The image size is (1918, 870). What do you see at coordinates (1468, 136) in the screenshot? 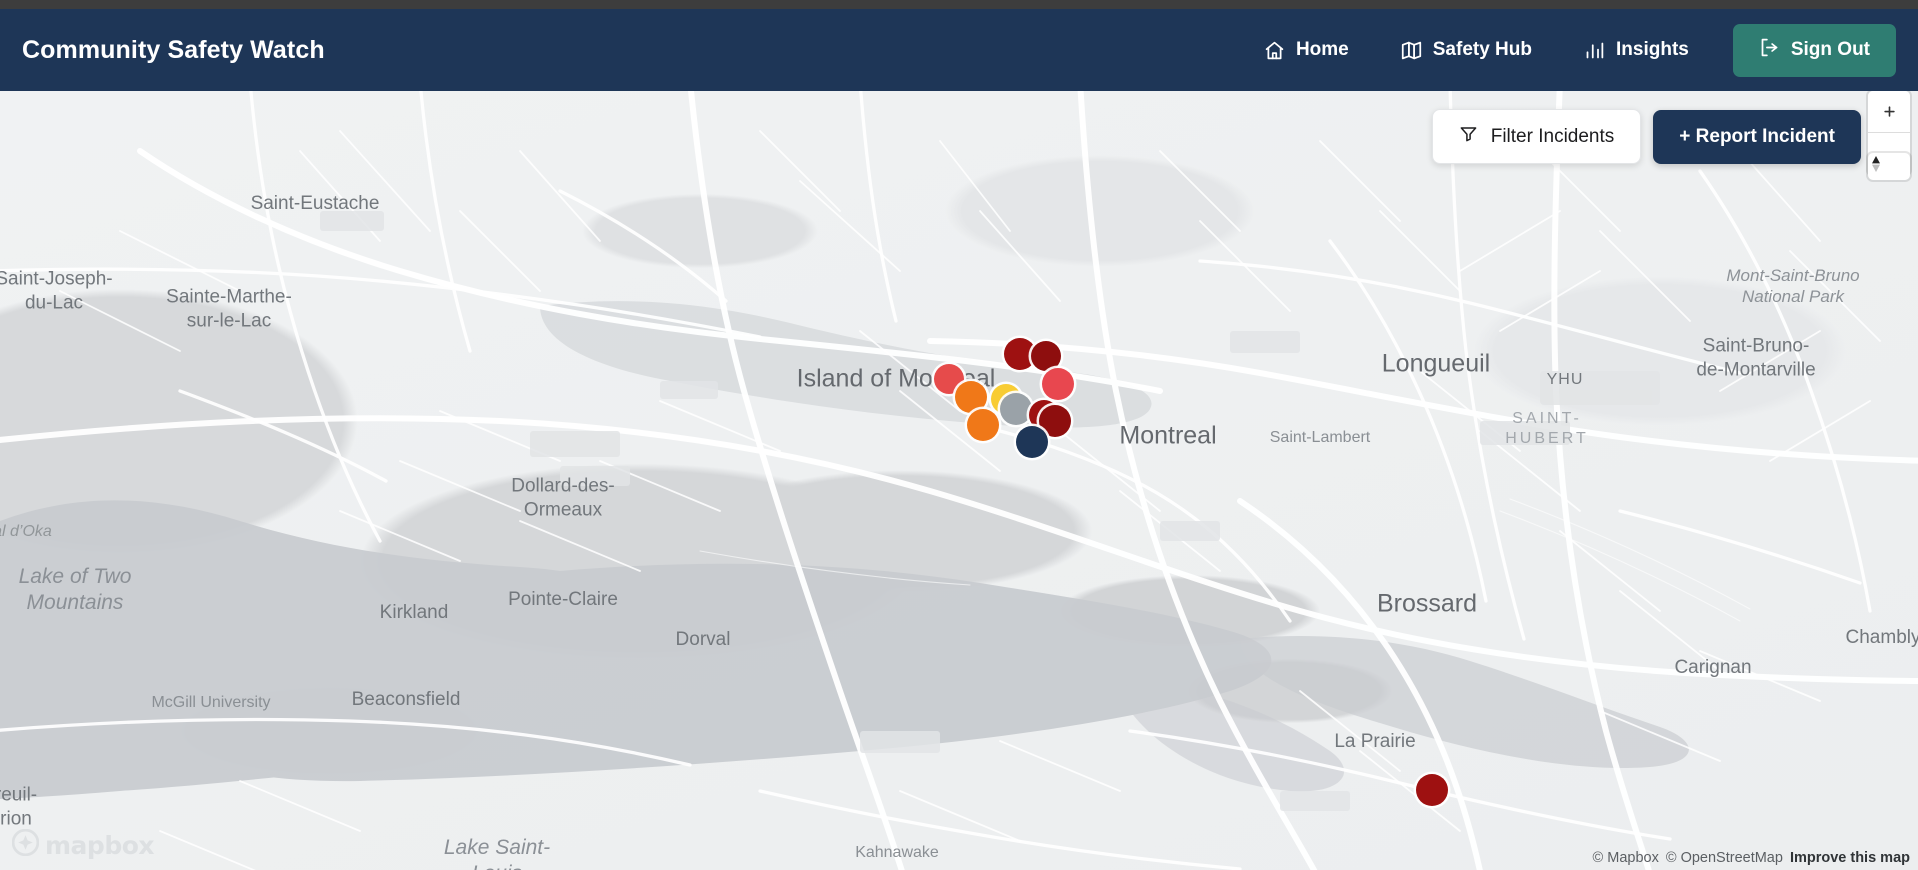
I see `funnel-icon` at bounding box center [1468, 136].